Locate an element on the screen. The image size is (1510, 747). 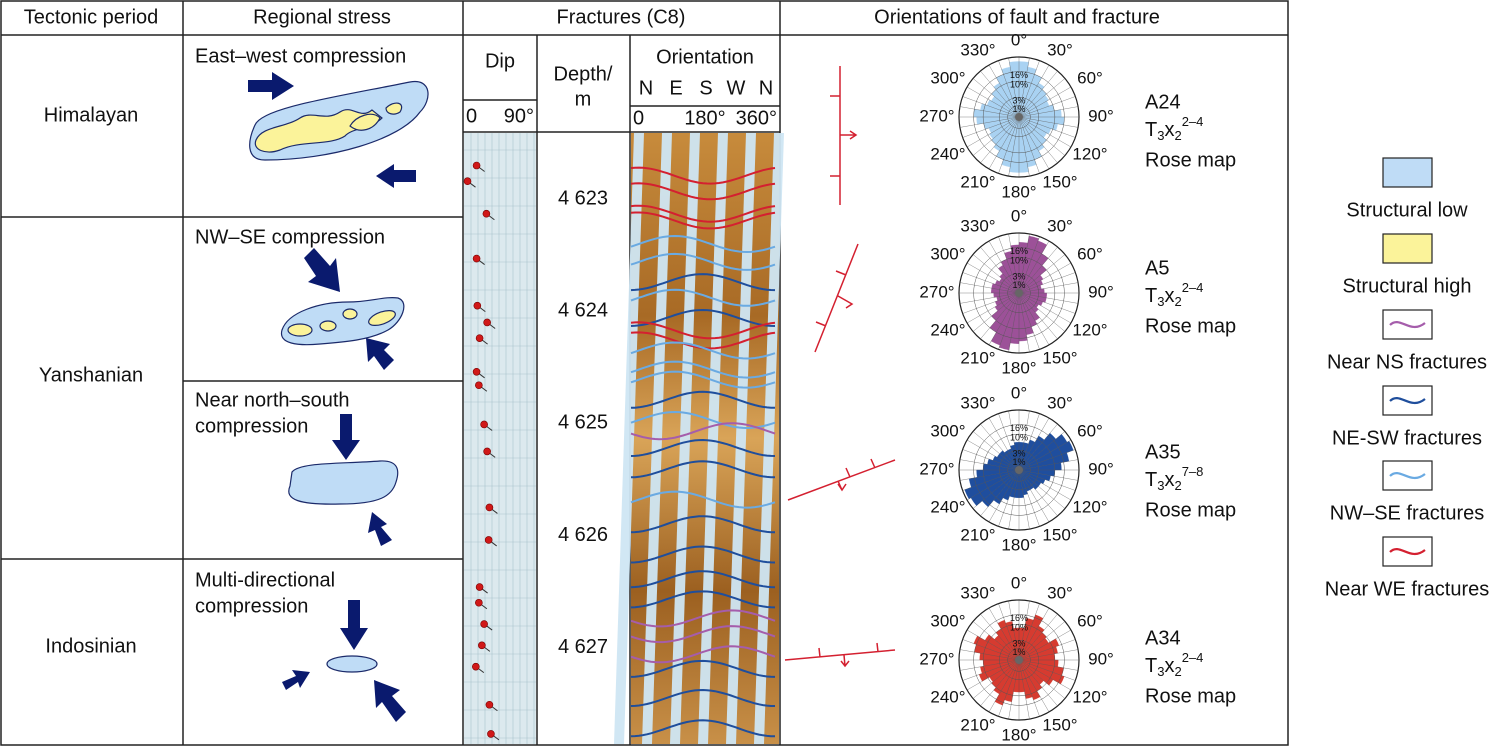
track-title: Dip is located at coordinates (500, 61).